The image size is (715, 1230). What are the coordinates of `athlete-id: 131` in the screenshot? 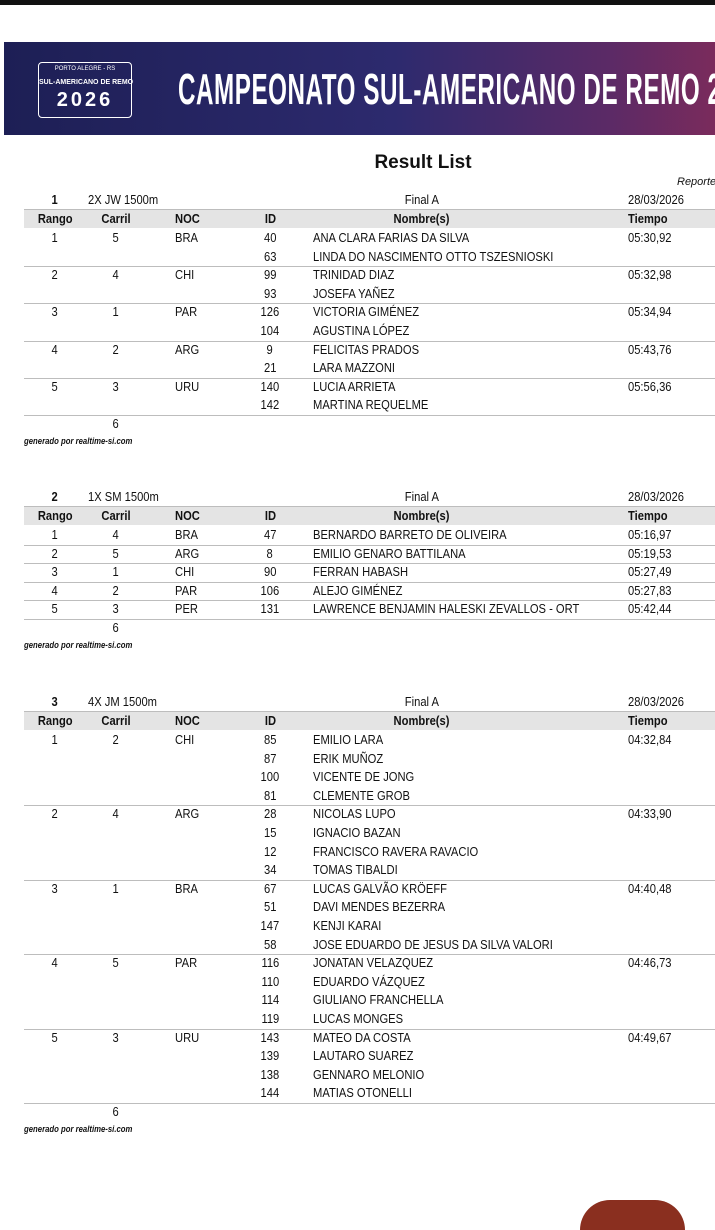 It's located at (270, 609).